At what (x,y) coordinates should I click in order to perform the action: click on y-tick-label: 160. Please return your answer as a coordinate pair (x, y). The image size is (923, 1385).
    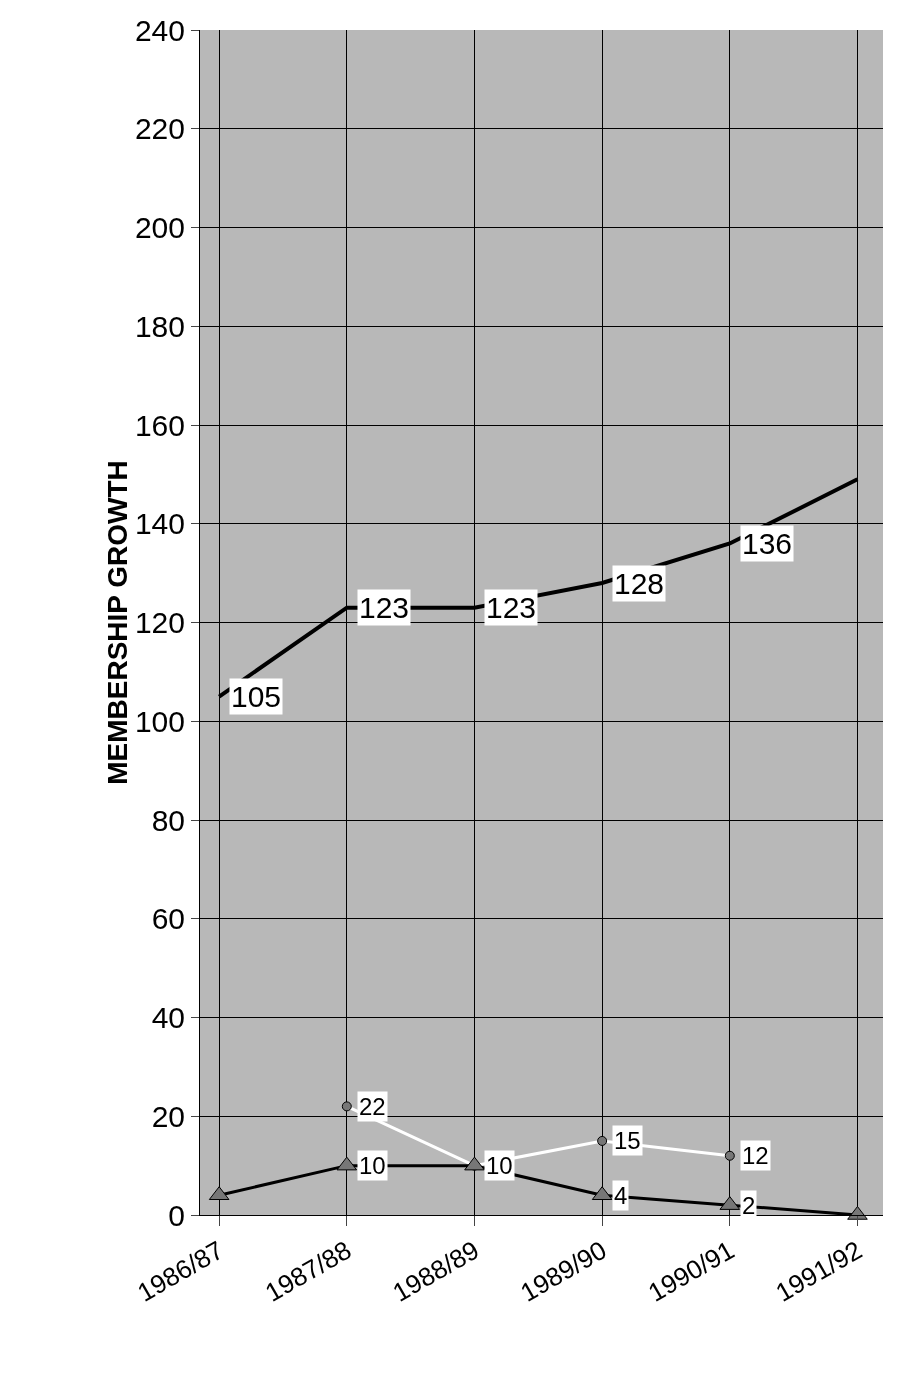
    Looking at the image, I should click on (159, 425).